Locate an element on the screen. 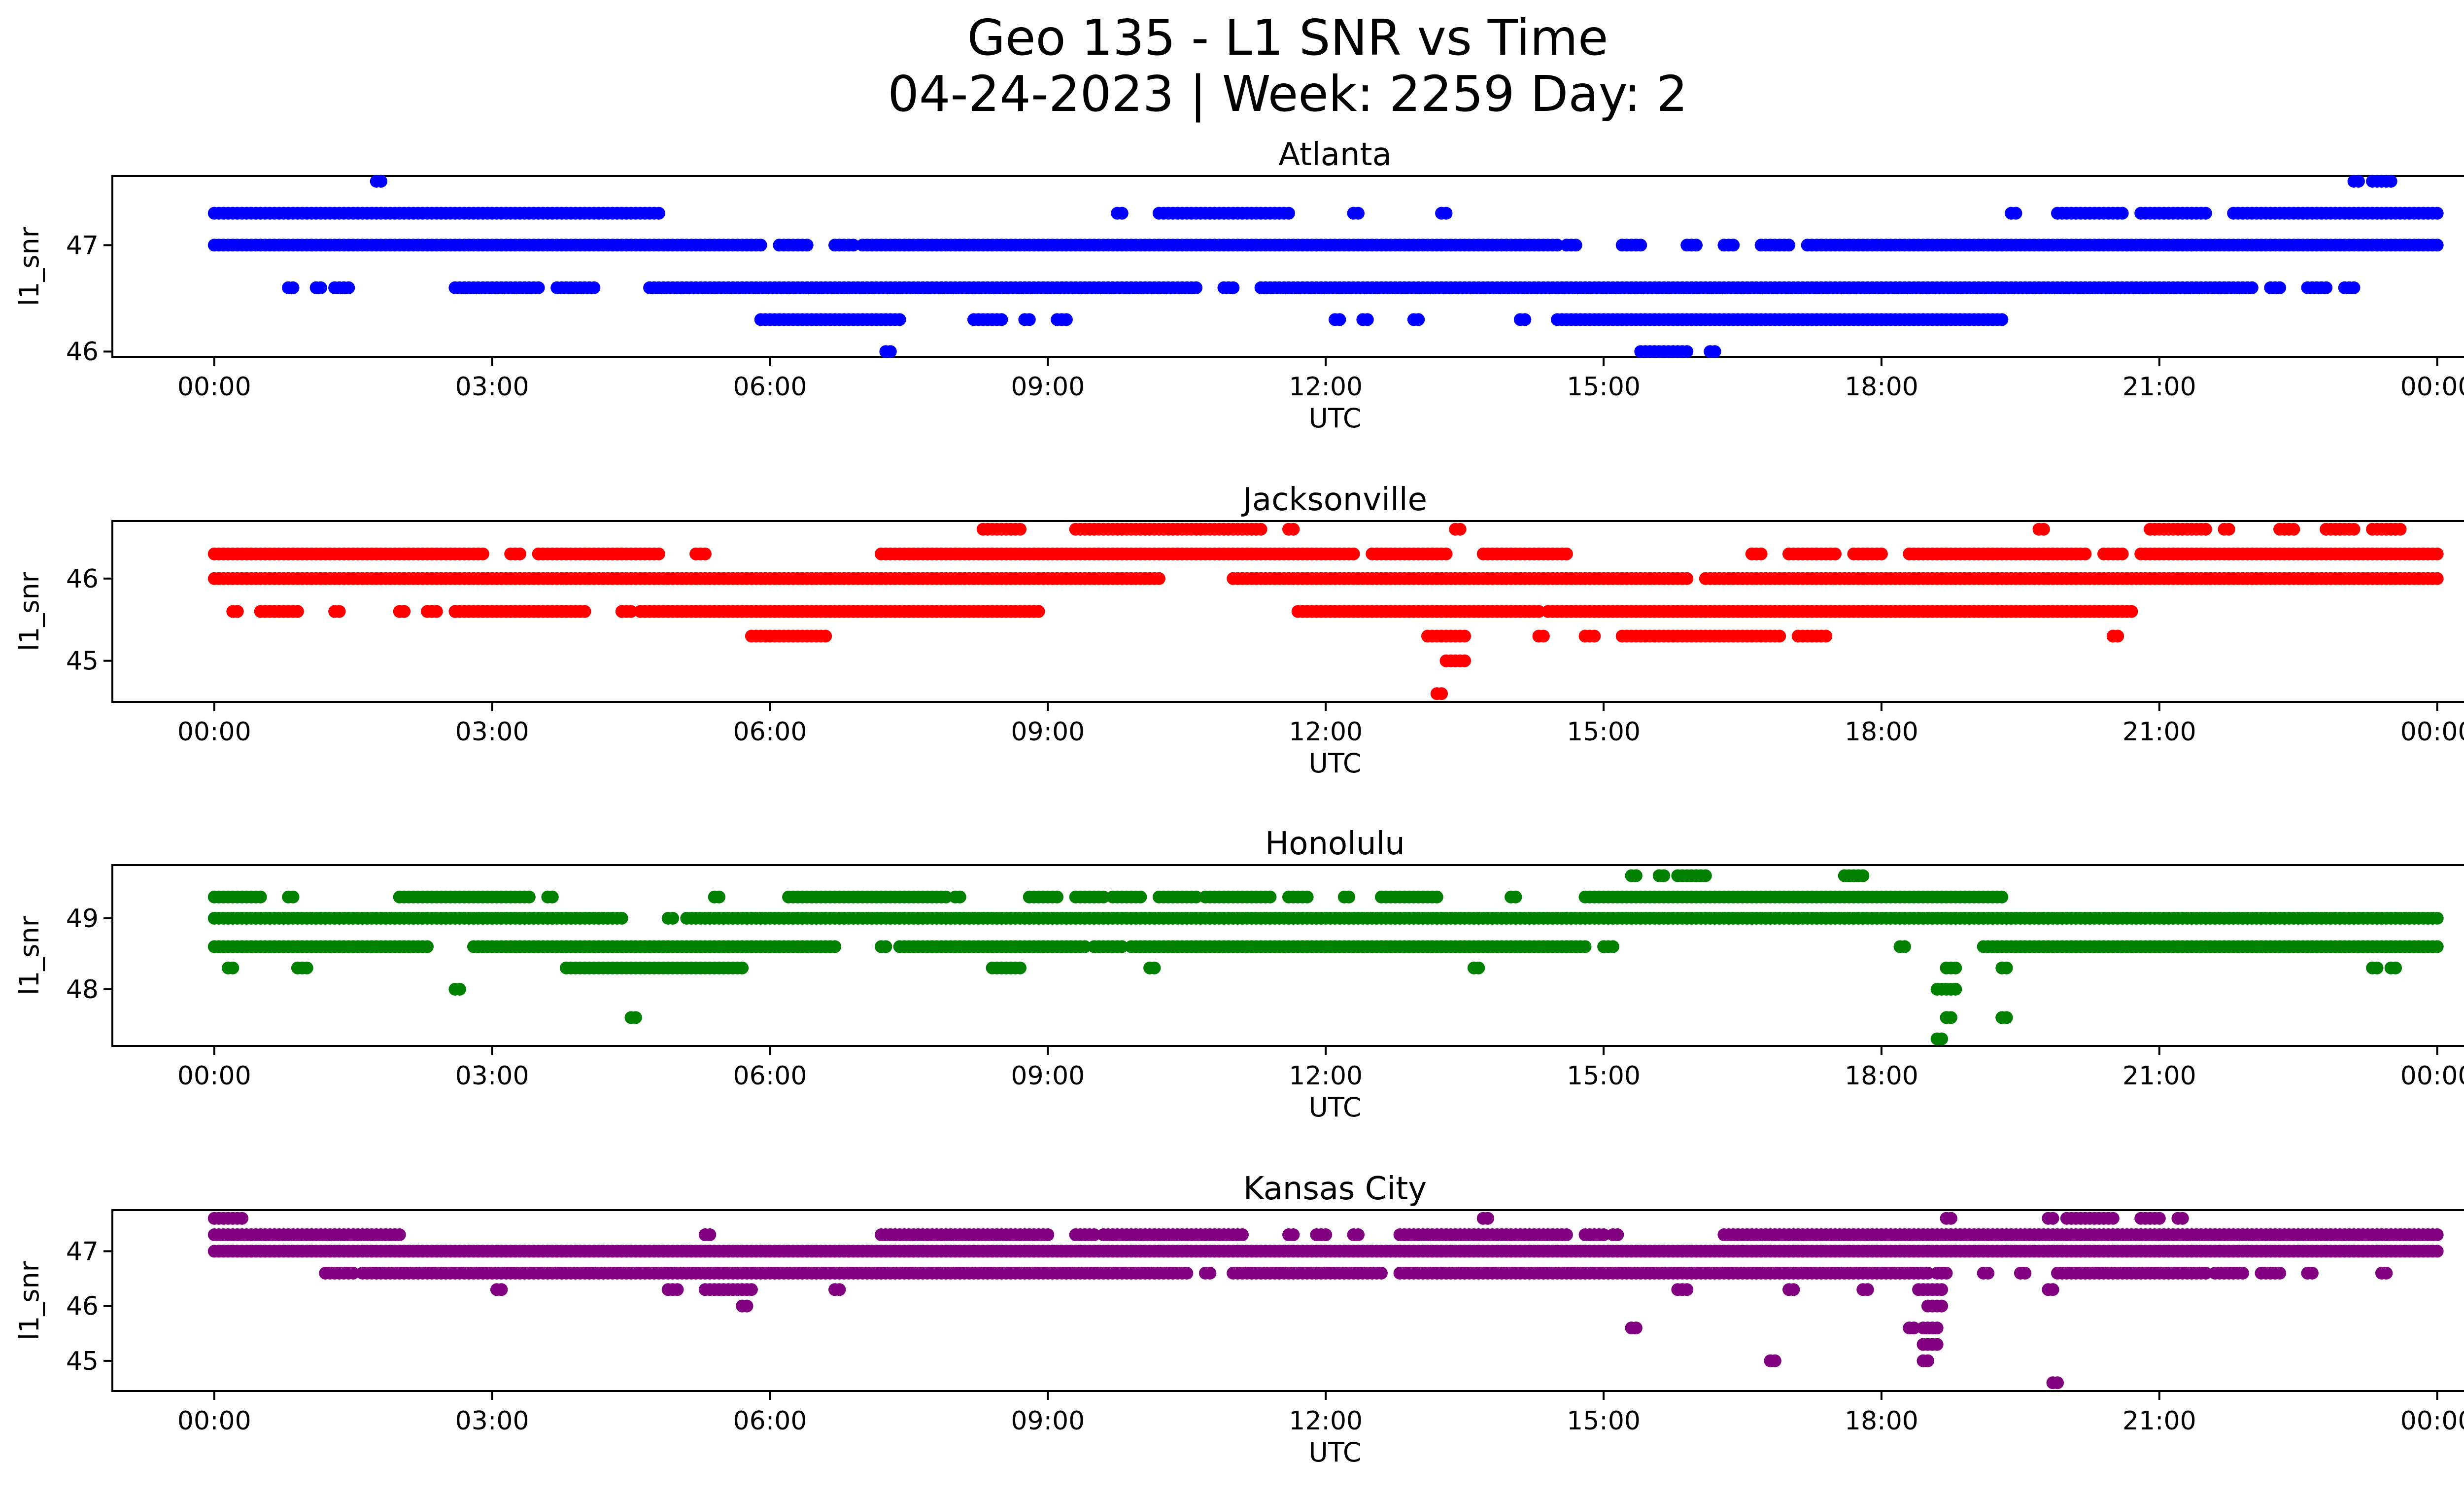 This screenshot has width=2464, height=1495. x-axis-label: UTC is located at coordinates (1334, 763).